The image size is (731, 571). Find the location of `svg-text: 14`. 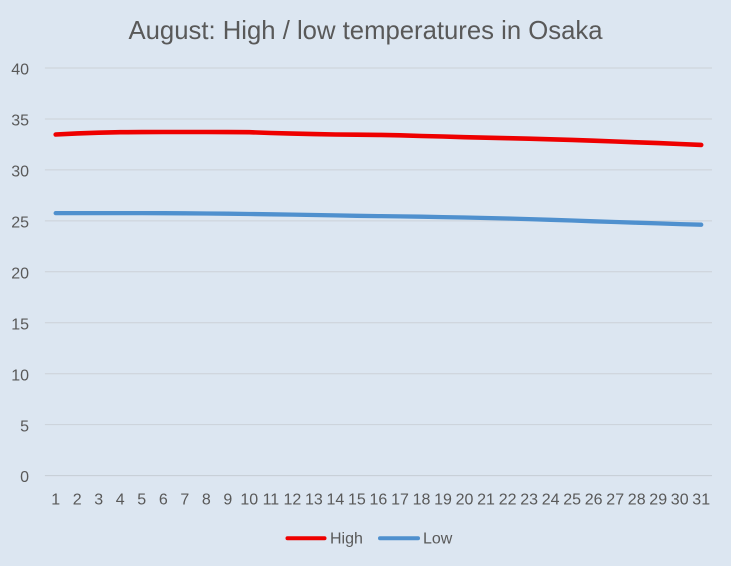

svg-text: 14 is located at coordinates (336, 500).